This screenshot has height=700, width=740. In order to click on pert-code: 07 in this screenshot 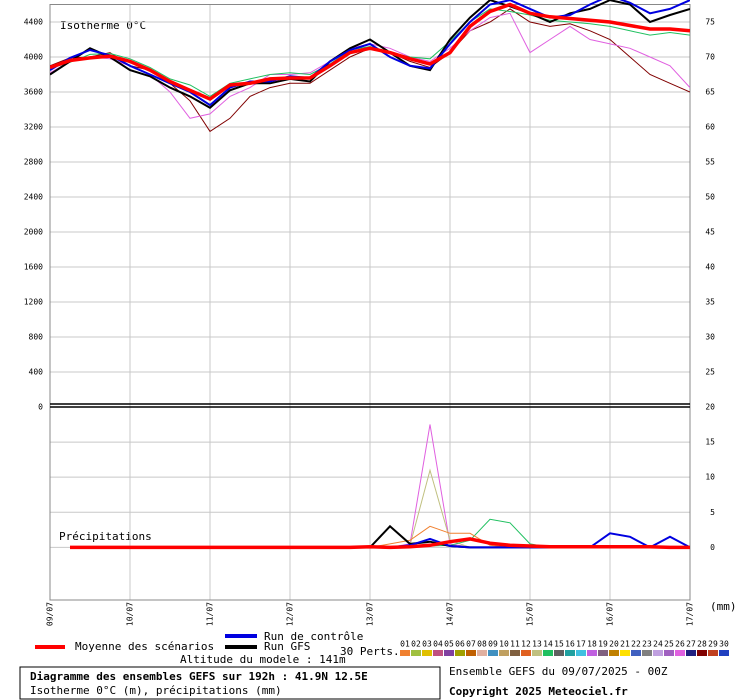, I will do `click(471, 644)`.